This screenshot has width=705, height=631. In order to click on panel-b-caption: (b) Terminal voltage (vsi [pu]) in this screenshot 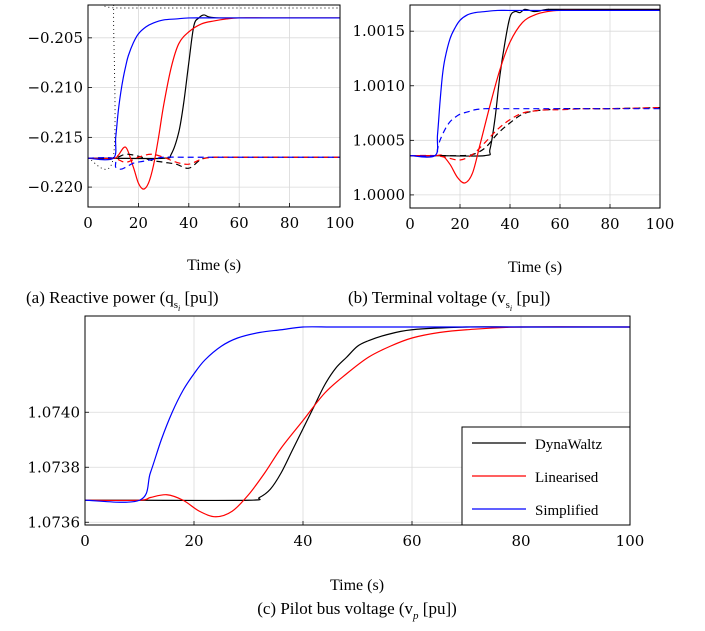, I will do `click(449, 300)`.